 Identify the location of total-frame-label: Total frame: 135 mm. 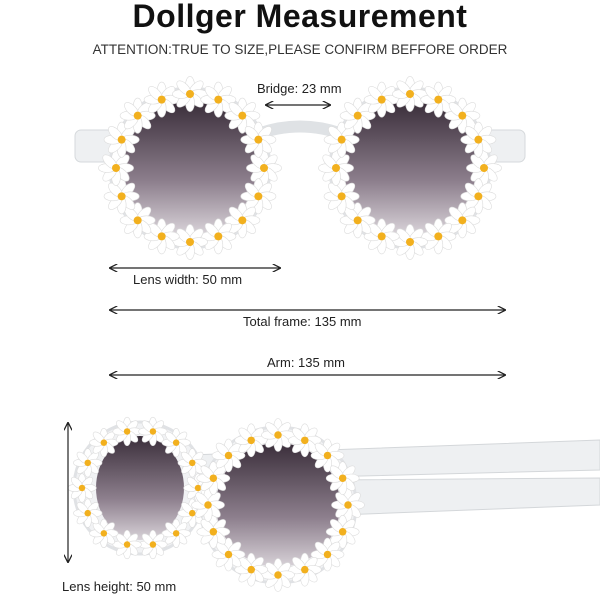
(302, 321).